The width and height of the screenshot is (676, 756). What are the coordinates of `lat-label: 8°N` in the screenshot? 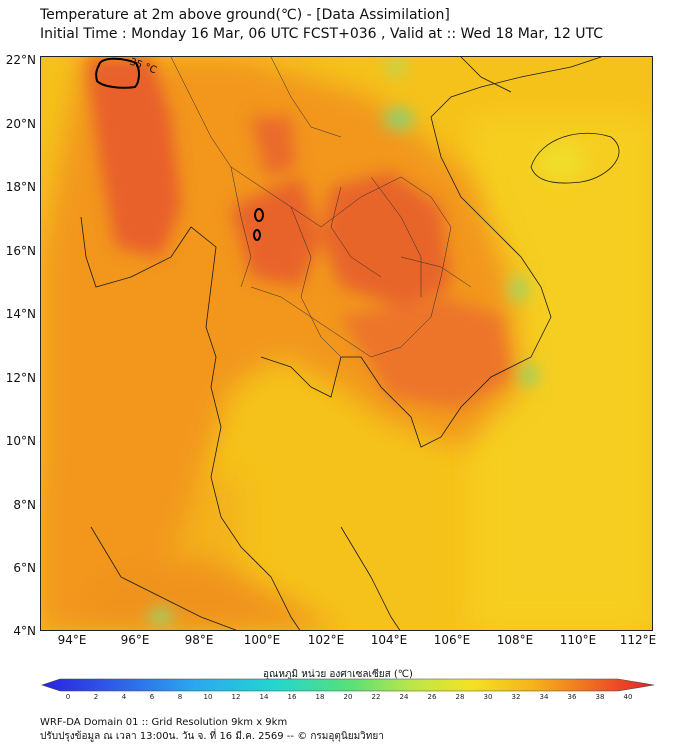 It's located at (24, 505).